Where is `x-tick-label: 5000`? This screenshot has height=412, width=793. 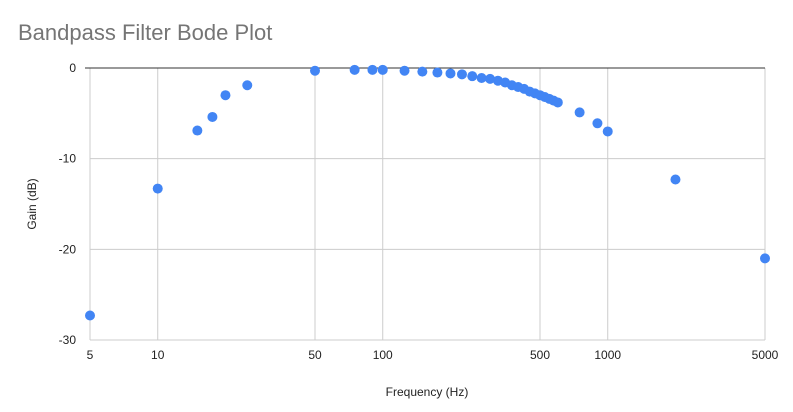
x-tick-label: 5000 is located at coordinates (765, 355).